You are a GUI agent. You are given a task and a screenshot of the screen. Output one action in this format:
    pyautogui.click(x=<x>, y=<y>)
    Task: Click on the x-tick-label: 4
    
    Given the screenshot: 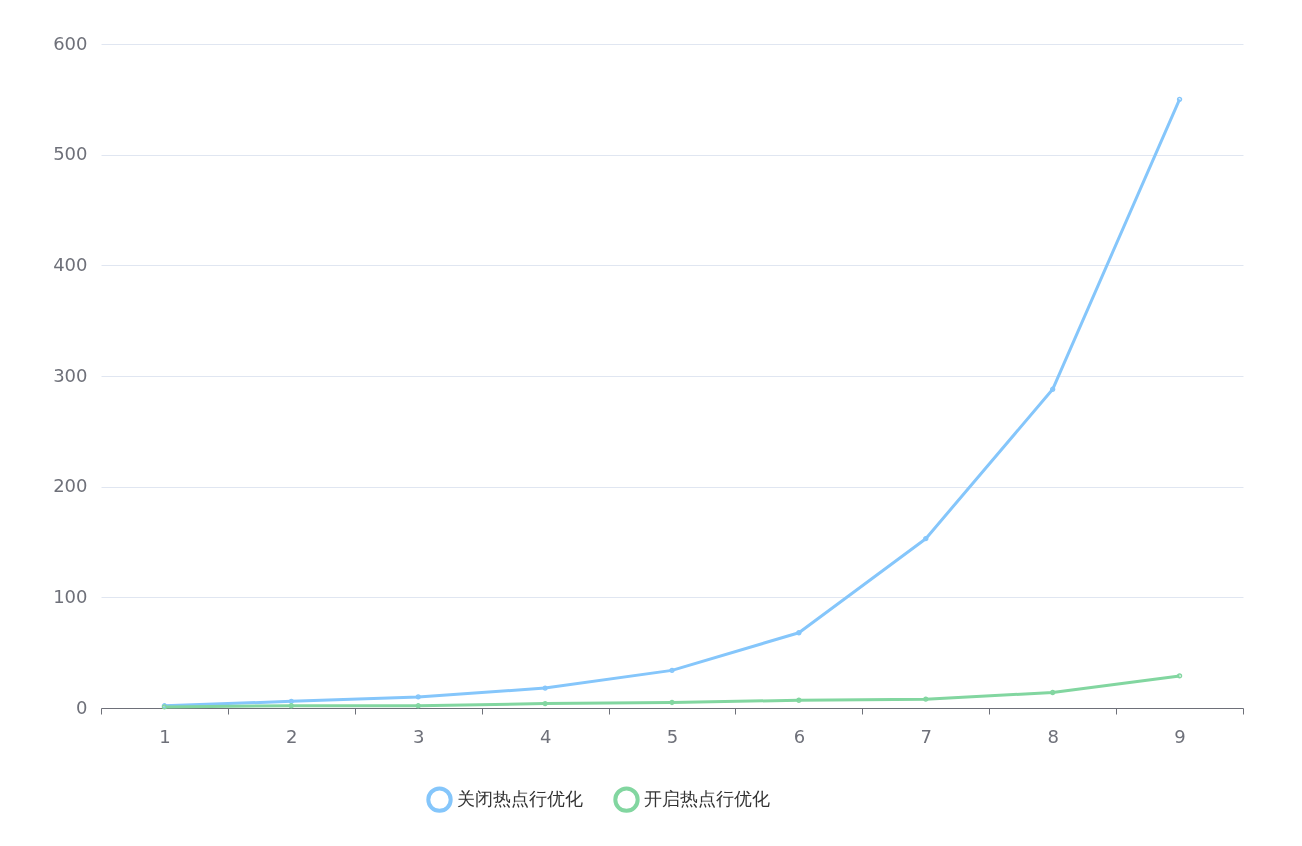 What is the action you would take?
    pyautogui.click(x=545, y=736)
    